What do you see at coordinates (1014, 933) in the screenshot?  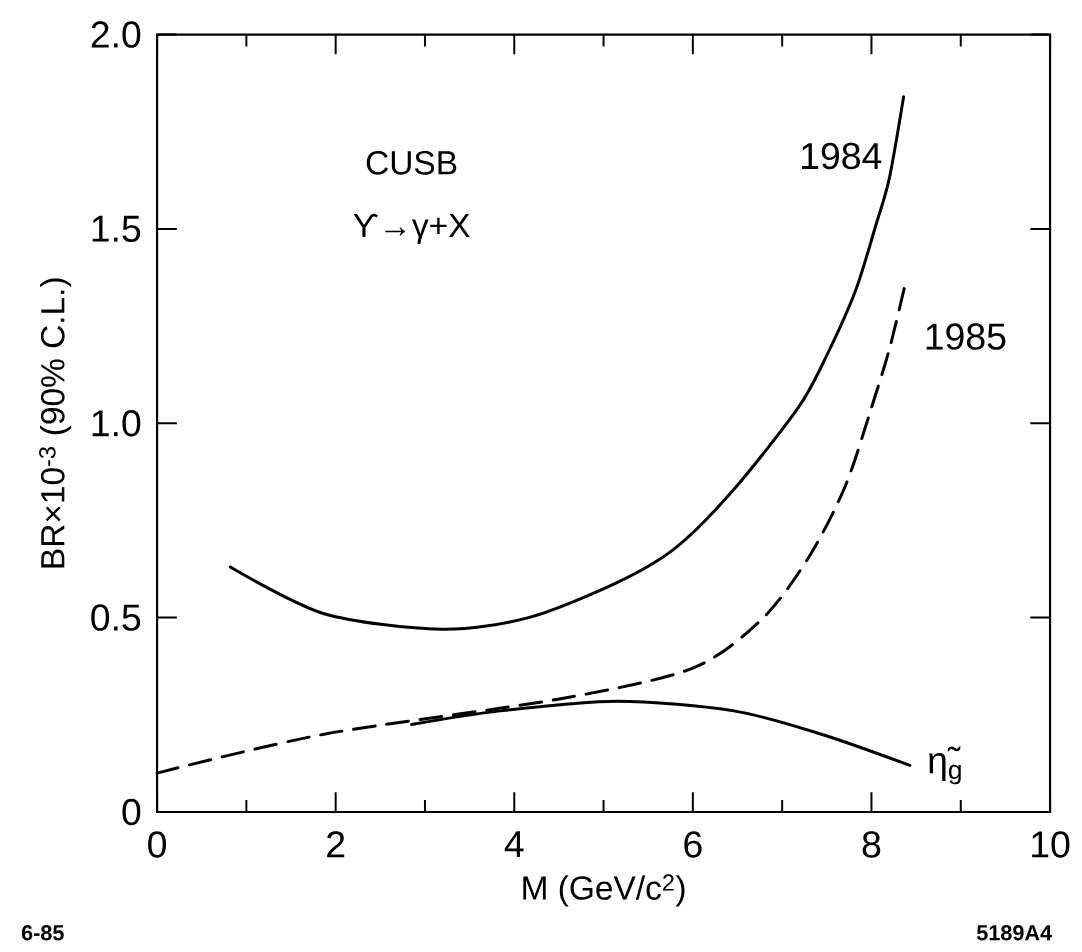 I see `text: 5189A4` at bounding box center [1014, 933].